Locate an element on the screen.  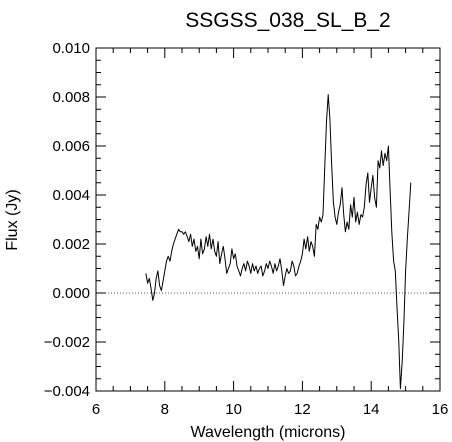
y-tick-label: 0.002 is located at coordinates (71, 244).